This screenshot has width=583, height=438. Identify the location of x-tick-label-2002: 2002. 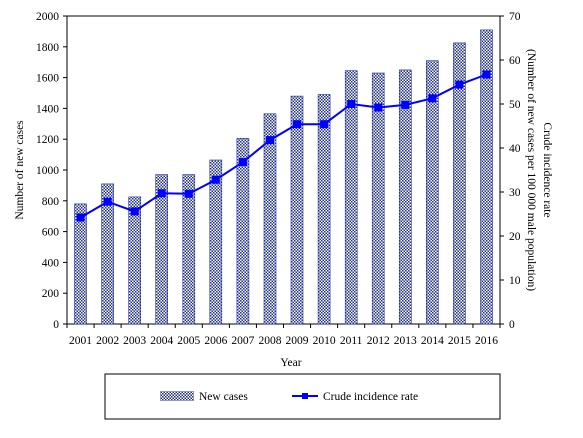
(107, 341).